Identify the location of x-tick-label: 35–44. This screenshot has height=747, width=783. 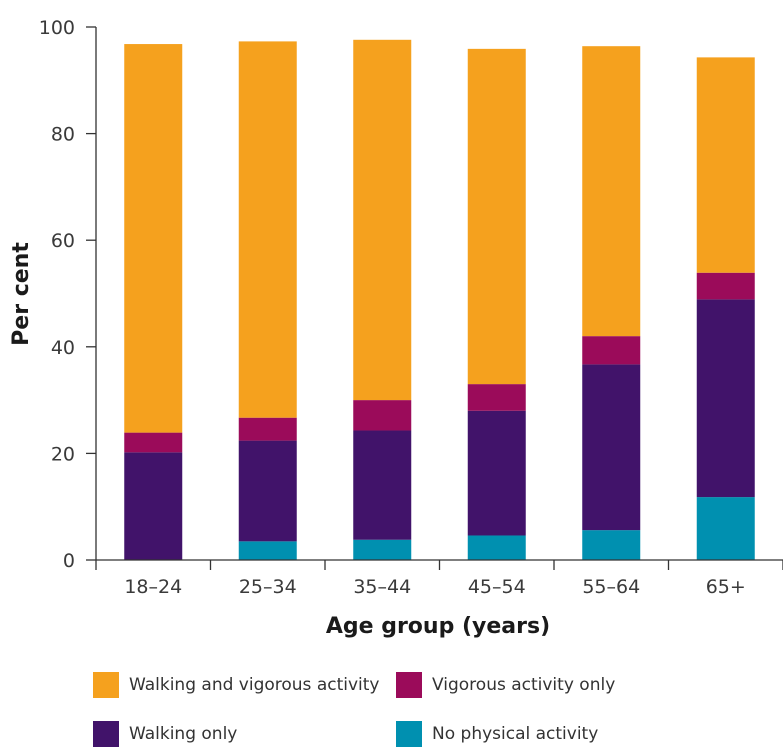
(382, 587).